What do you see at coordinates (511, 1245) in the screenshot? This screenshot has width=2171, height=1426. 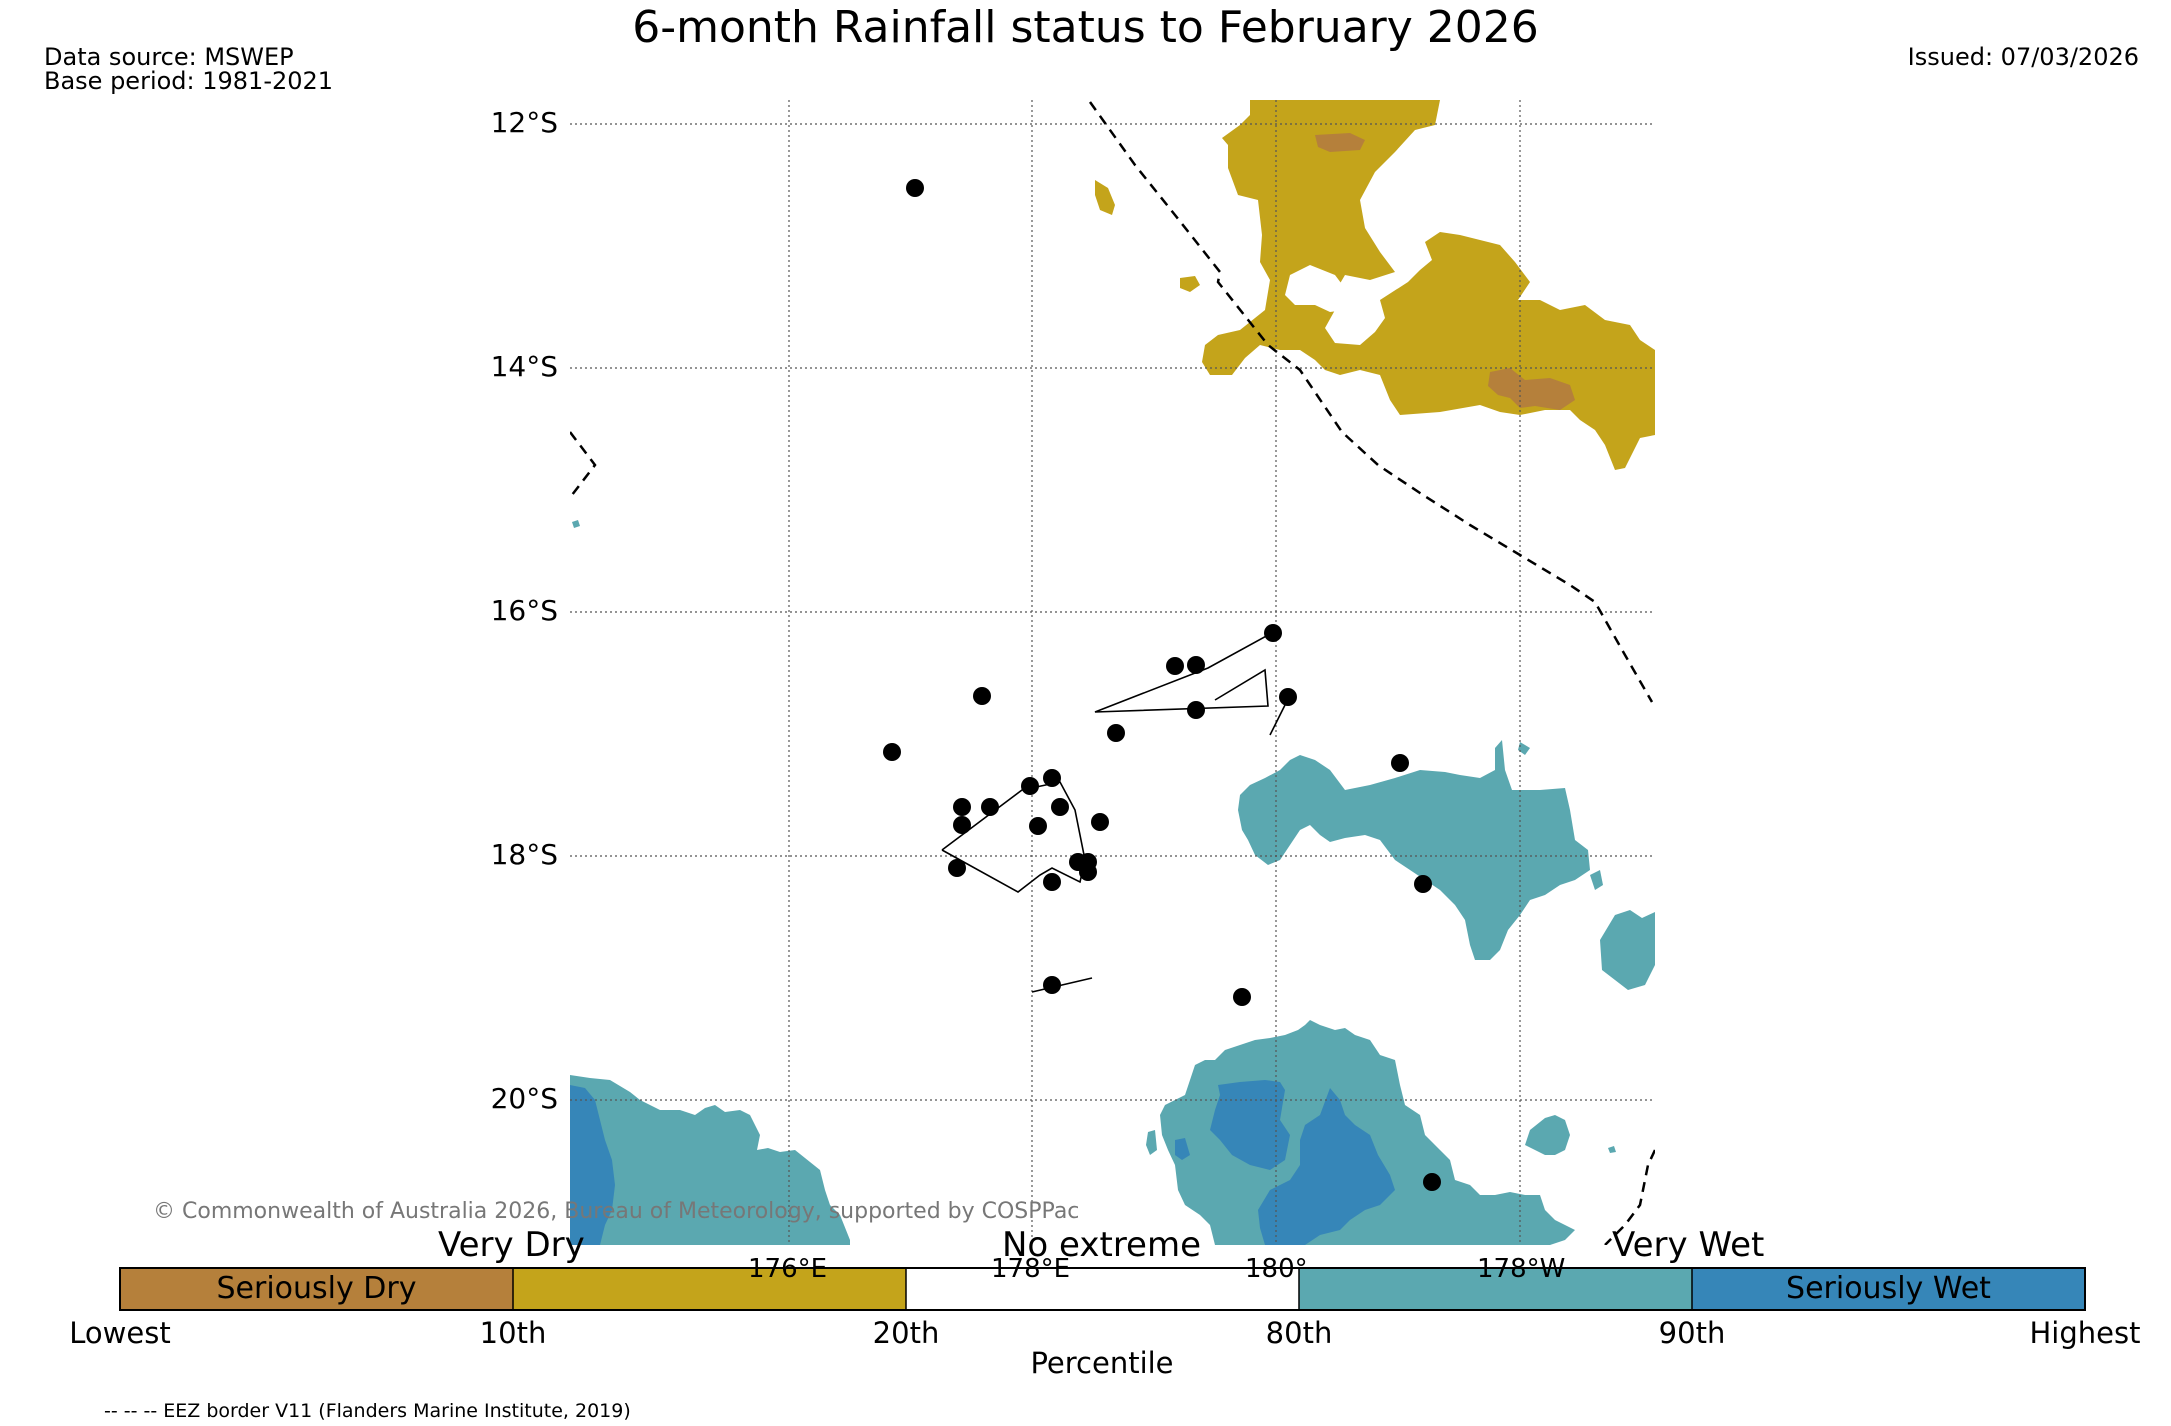 I see `category-very-dry: Very Dry` at bounding box center [511, 1245].